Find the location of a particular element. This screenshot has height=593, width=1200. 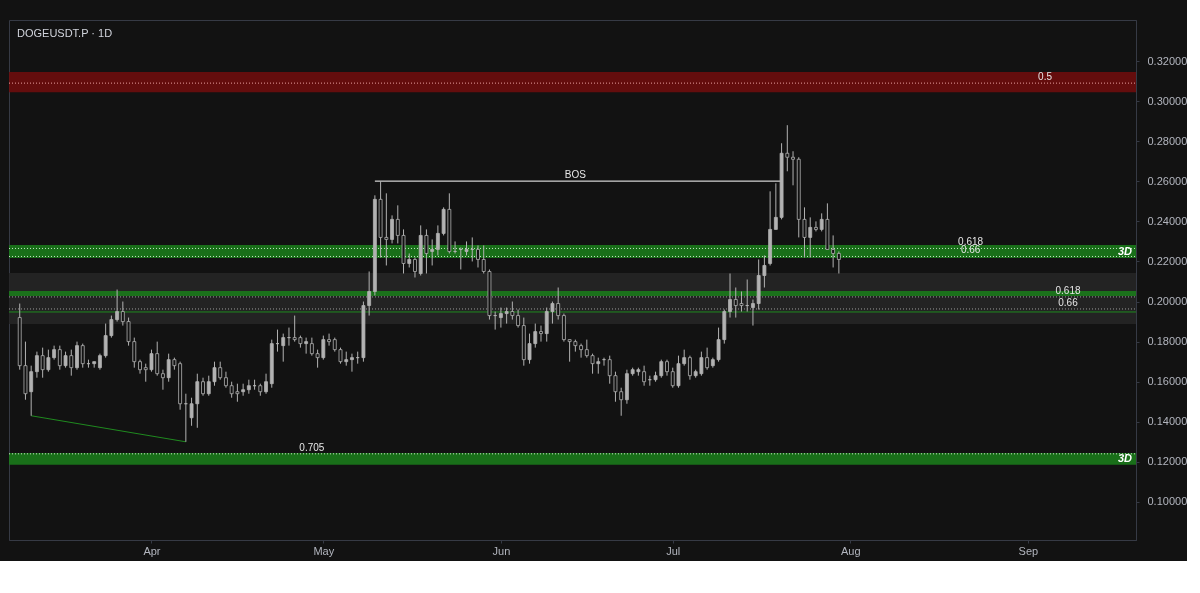

annotation: 0.705 is located at coordinates (312, 447).